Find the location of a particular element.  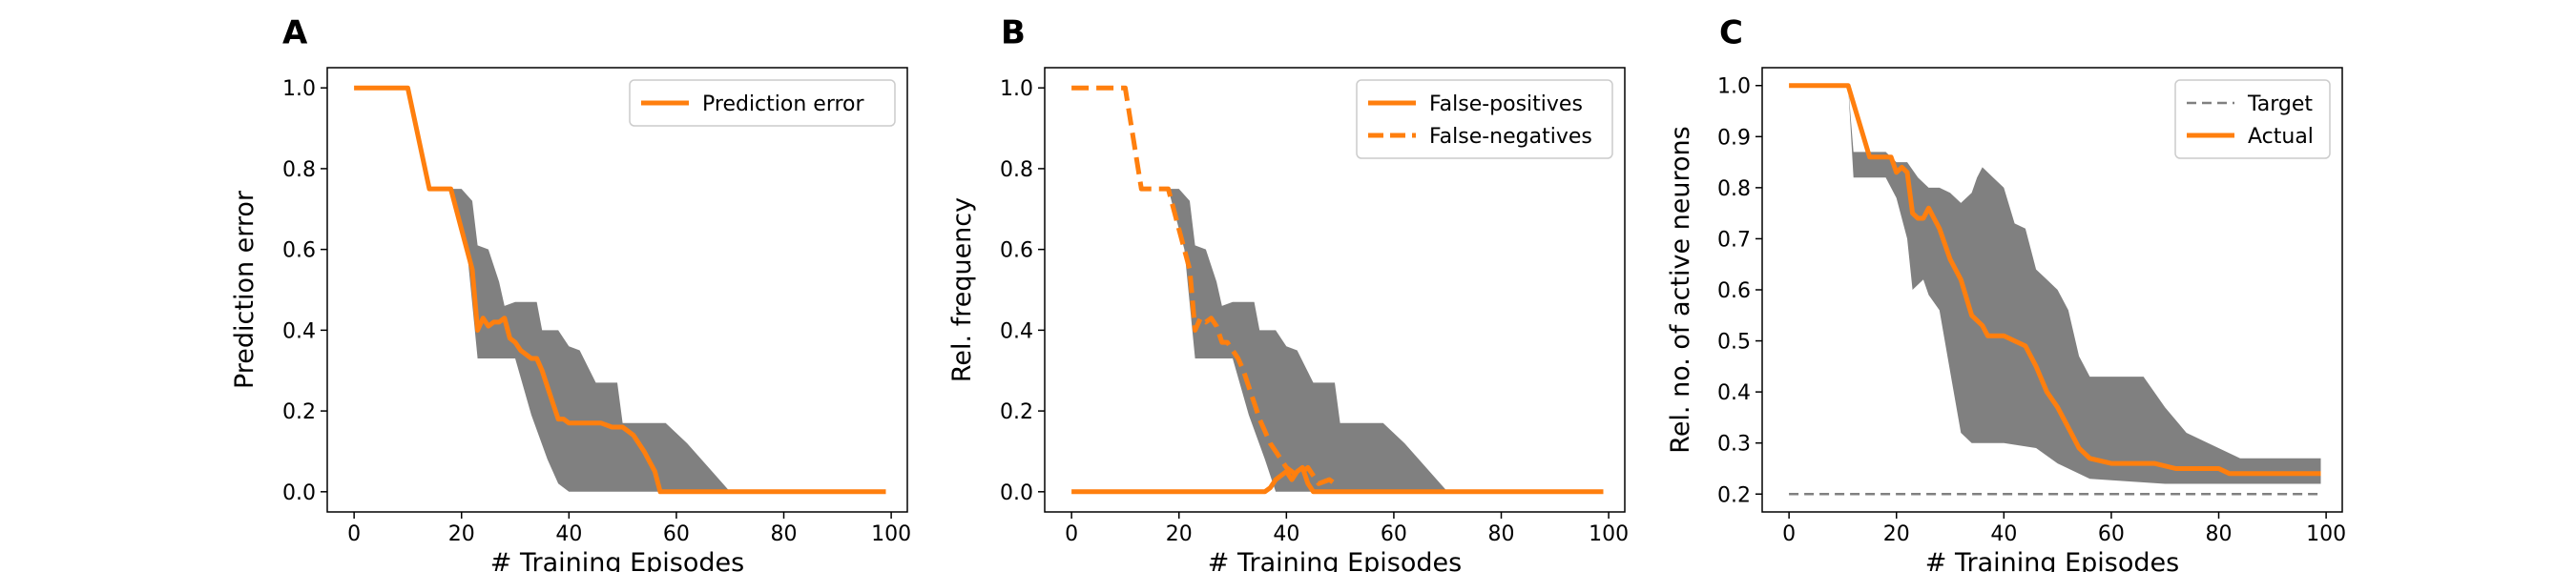

legend: False-positives False-negatives is located at coordinates (1484, 119).